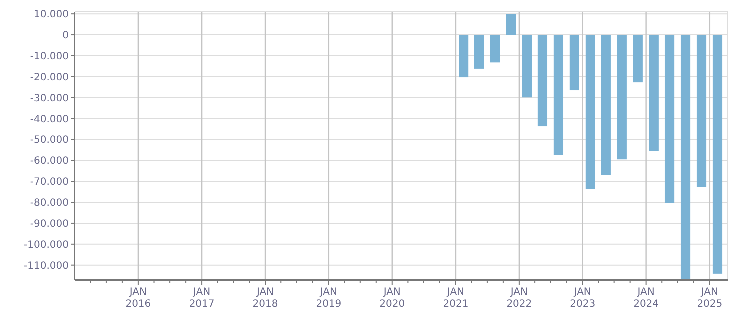 This screenshot has height=313, width=751. Describe the element at coordinates (710, 298) in the screenshot. I see `x-tick-label: JAN 2025` at that location.